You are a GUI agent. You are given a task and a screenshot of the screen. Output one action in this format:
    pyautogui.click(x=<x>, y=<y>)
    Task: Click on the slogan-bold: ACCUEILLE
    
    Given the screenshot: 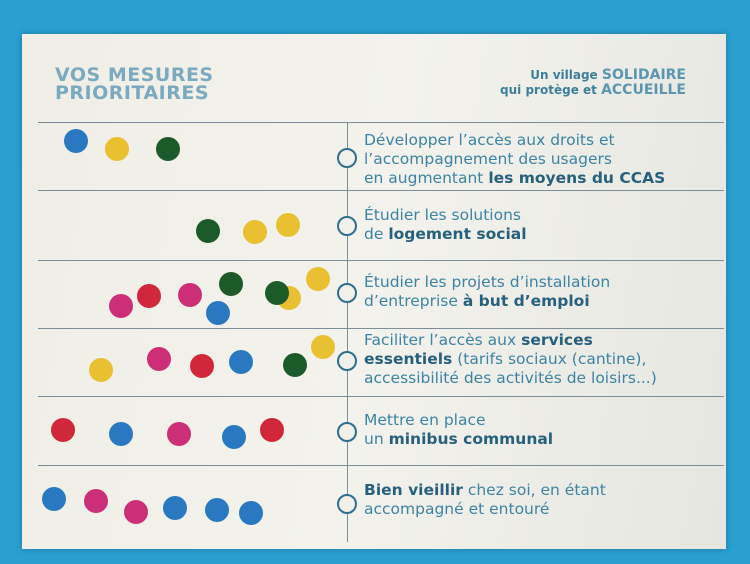 What is the action you would take?
    pyautogui.click(x=643, y=90)
    